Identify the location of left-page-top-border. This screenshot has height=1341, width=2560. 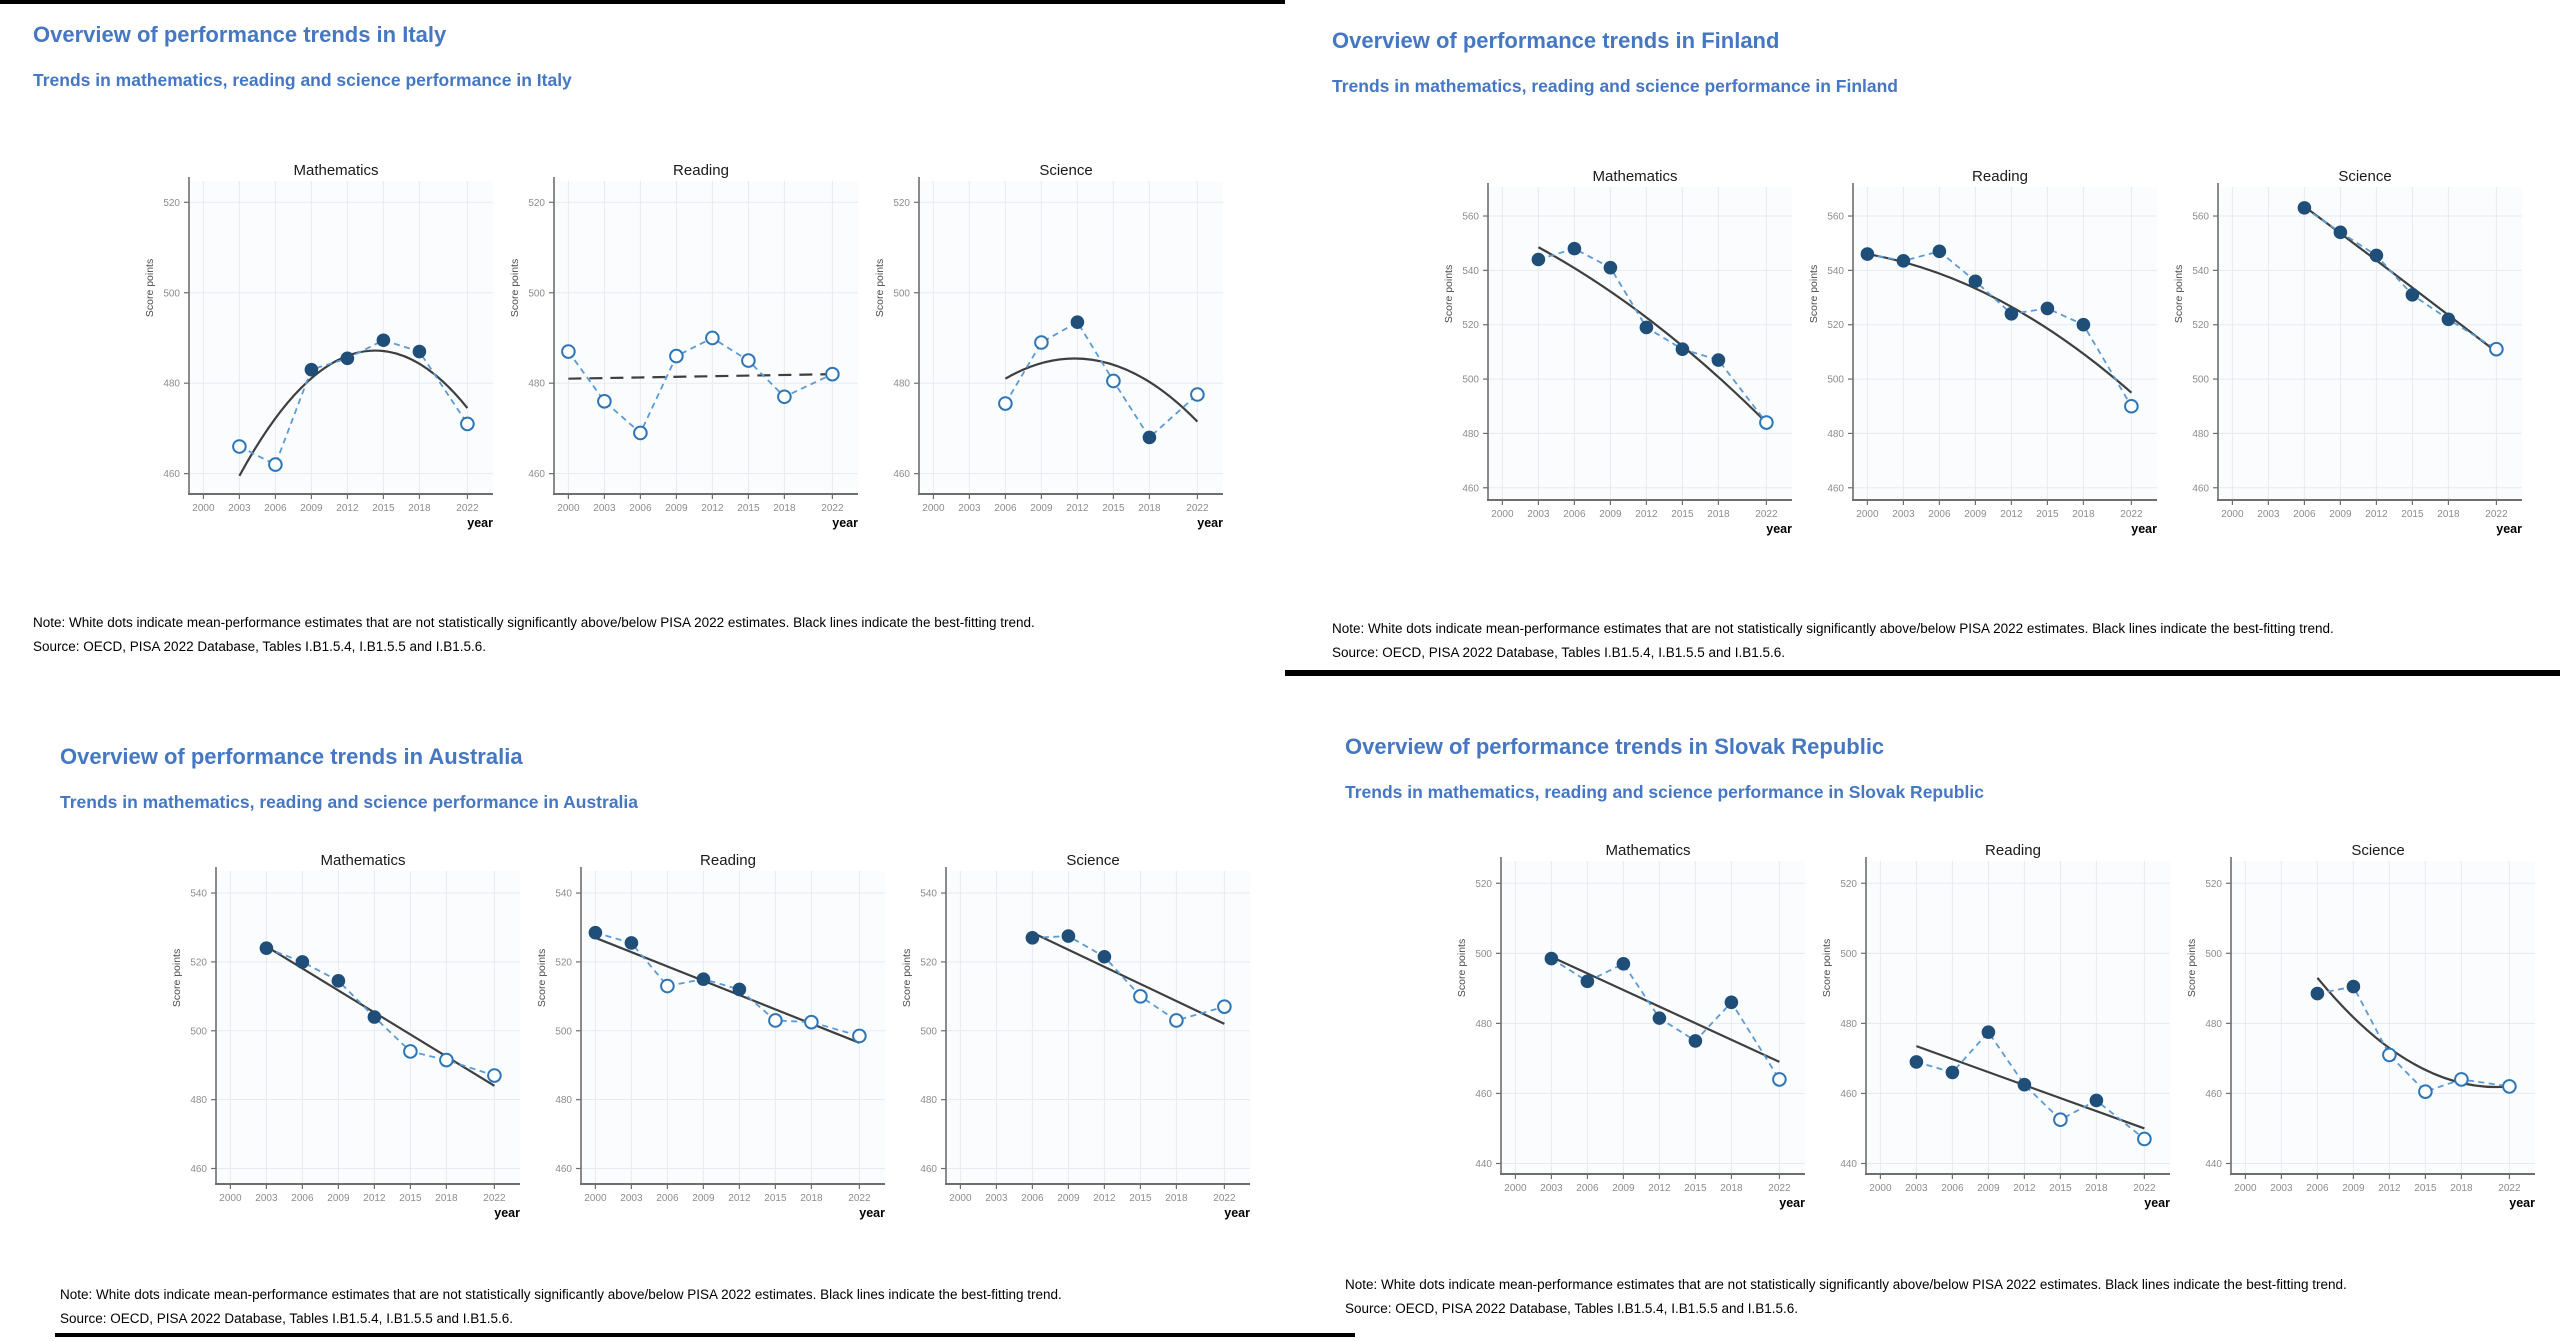
(642, 2).